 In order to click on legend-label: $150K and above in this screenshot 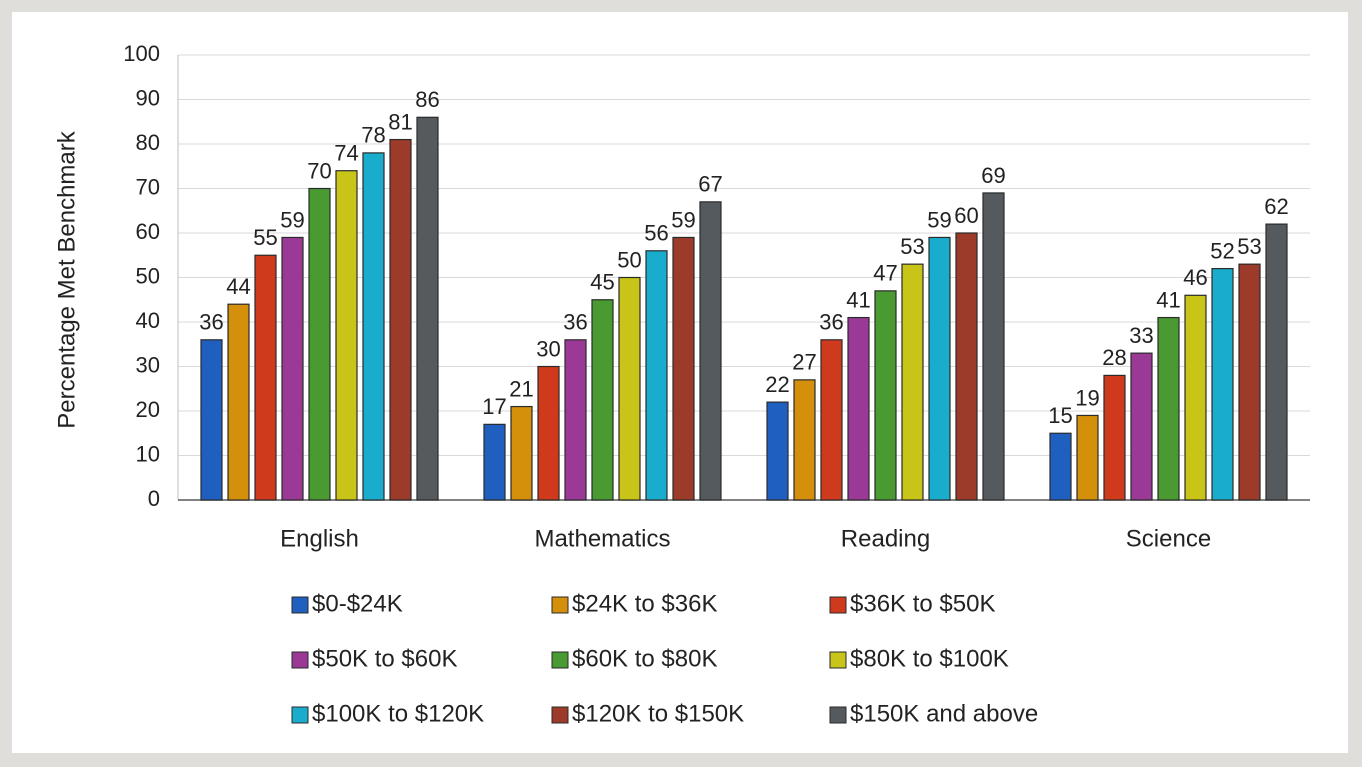, I will do `click(944, 713)`.